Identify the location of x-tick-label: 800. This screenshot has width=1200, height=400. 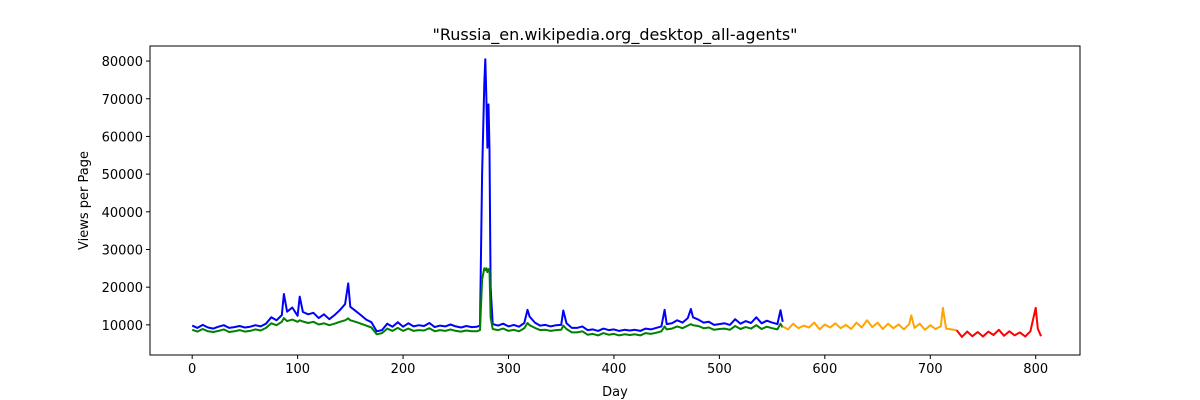
(1035, 369).